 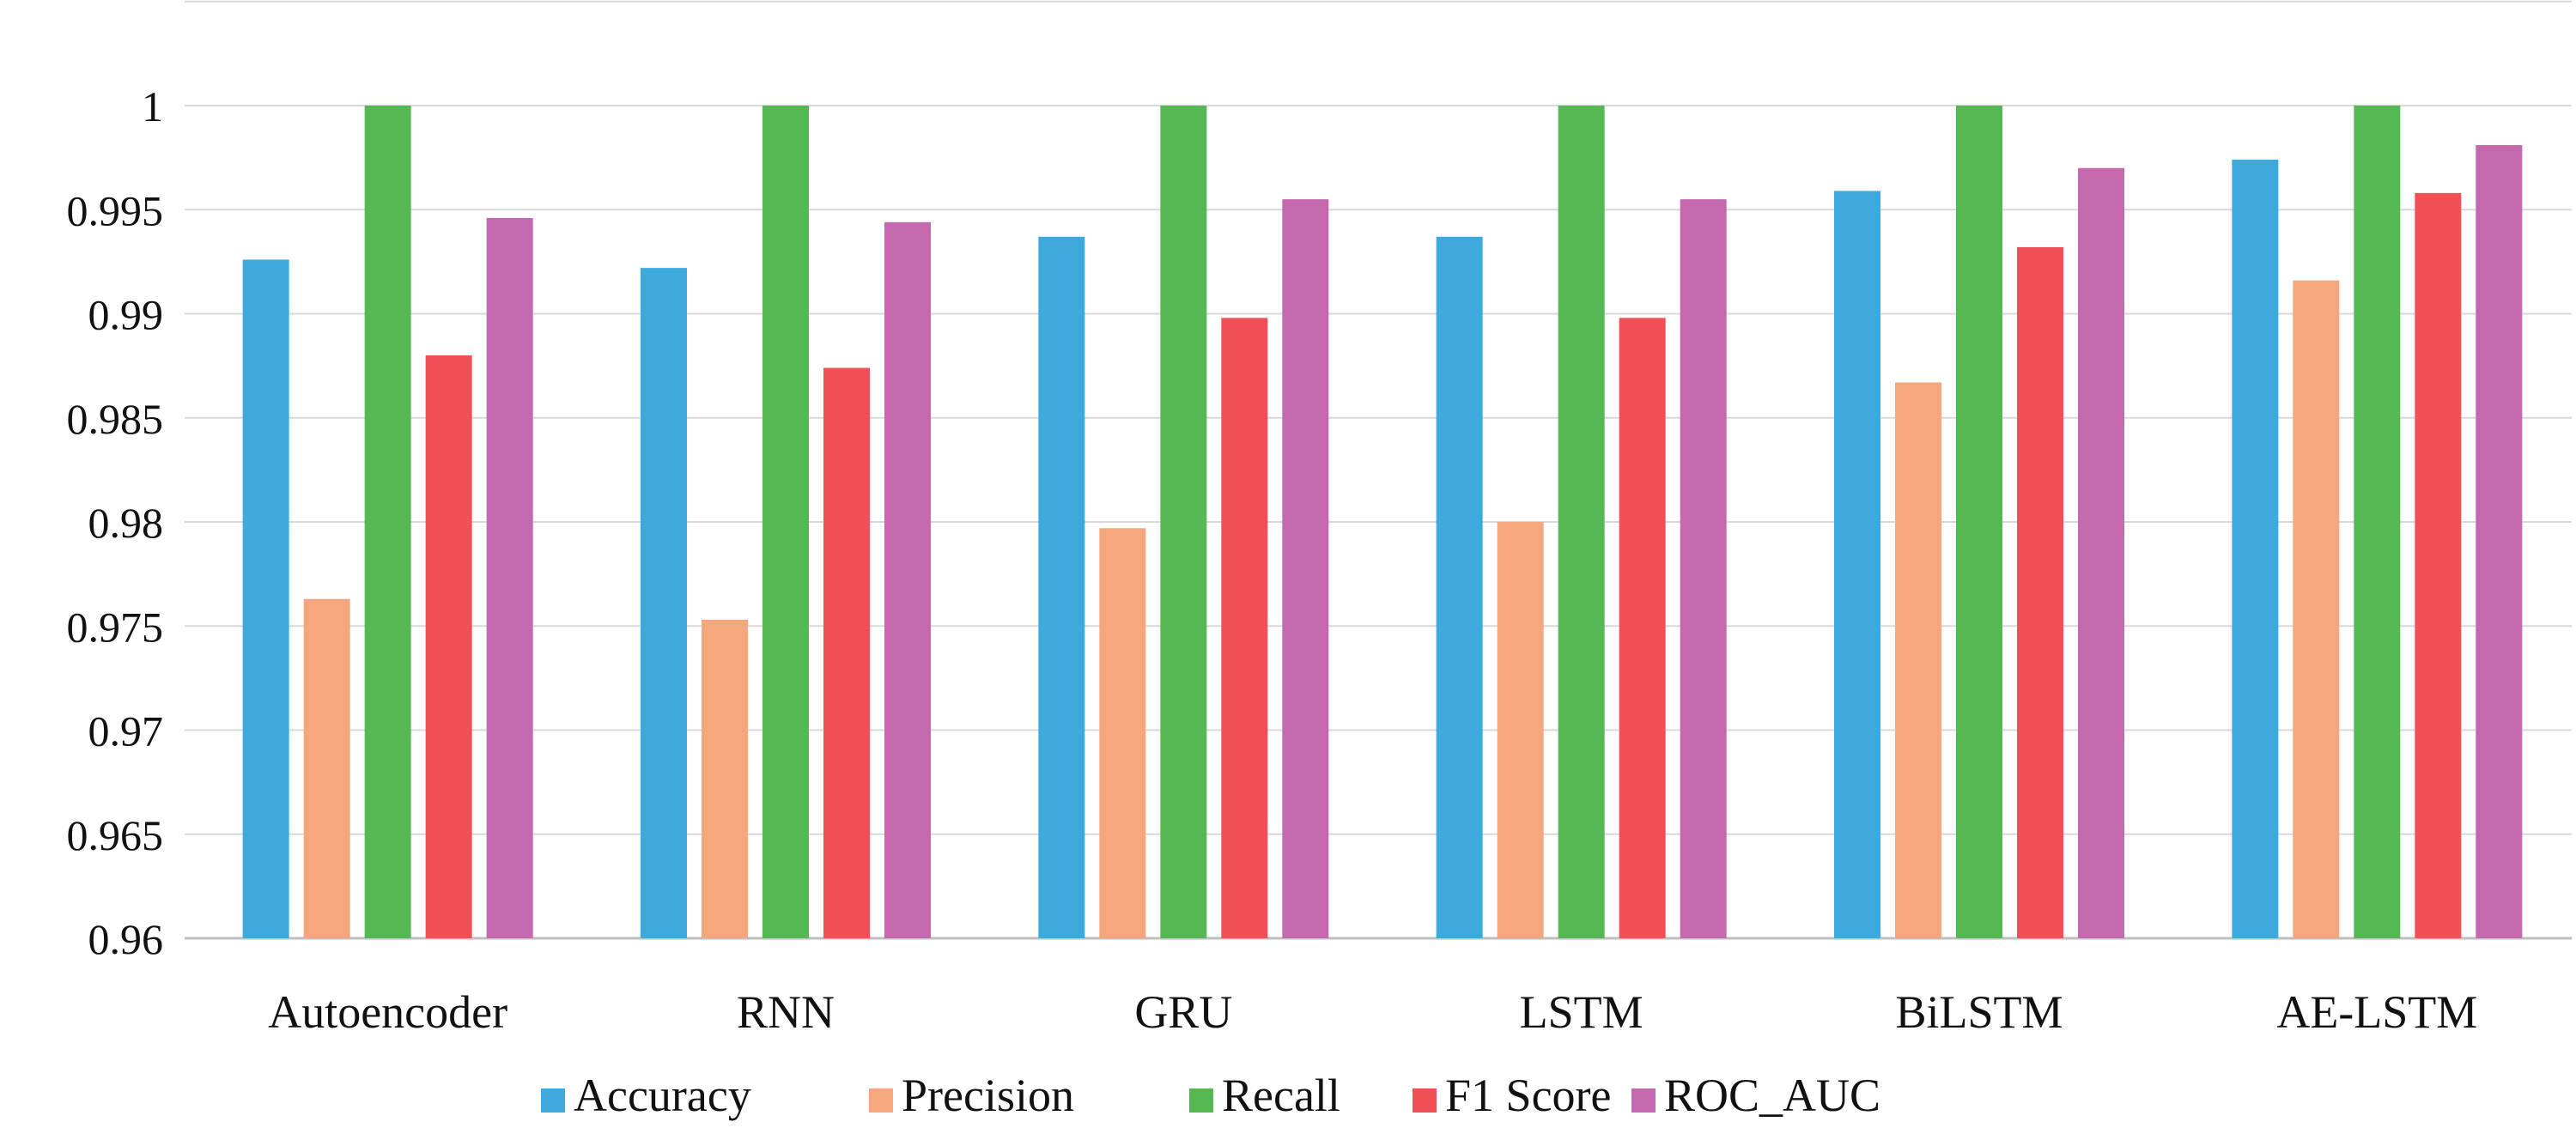 What do you see at coordinates (1581, 1012) in the screenshot?
I see `x-tick-label: LSTM` at bounding box center [1581, 1012].